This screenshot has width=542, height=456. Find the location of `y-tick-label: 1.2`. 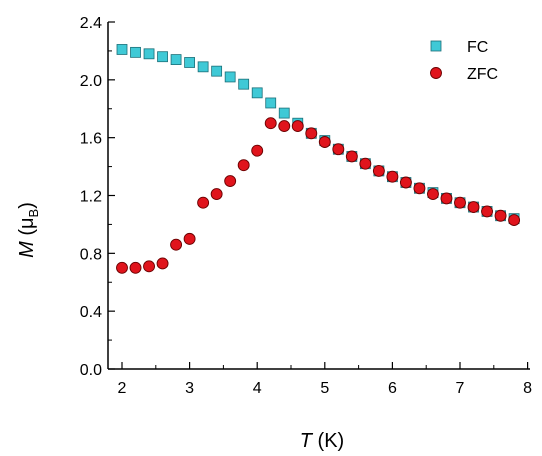

y-tick-label: 1.2 is located at coordinates (91, 197).